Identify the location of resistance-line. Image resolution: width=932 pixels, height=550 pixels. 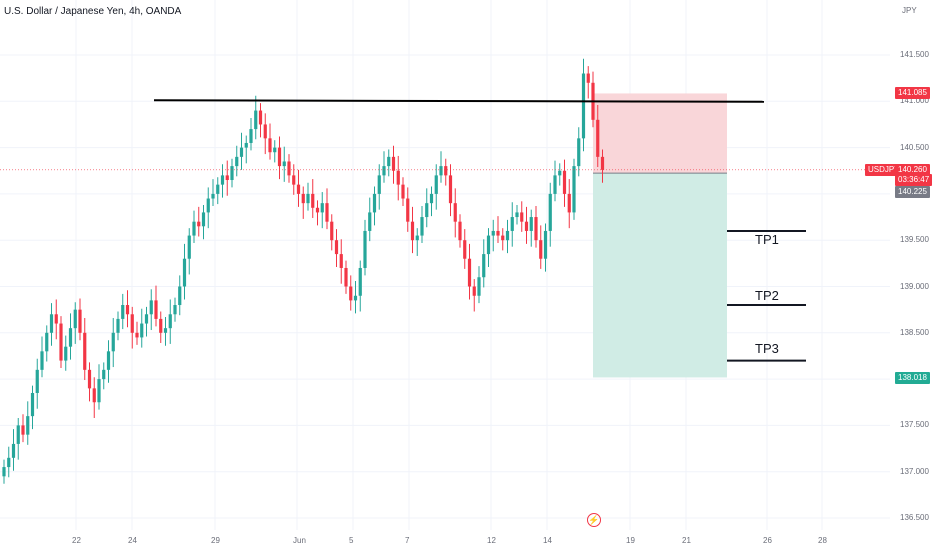
(459, 101).